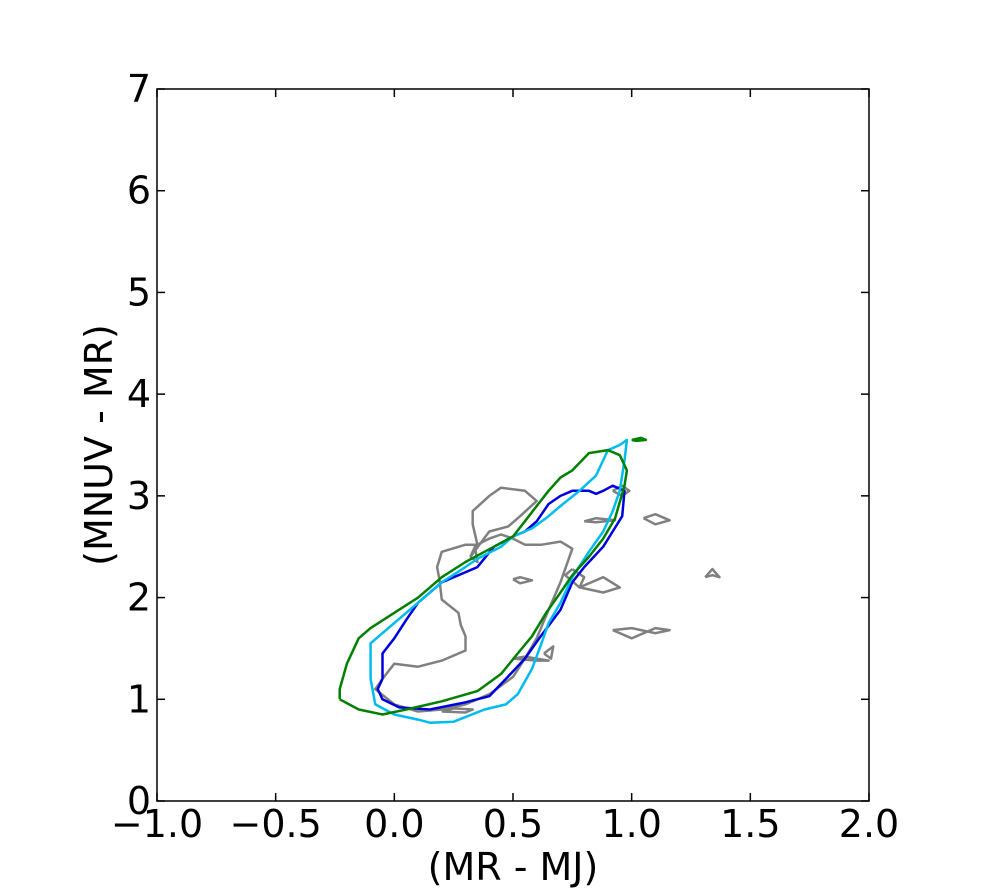 This screenshot has height=894, width=1000. Describe the element at coordinates (750, 824) in the screenshot. I see `x-tick-label: 1.5` at that location.